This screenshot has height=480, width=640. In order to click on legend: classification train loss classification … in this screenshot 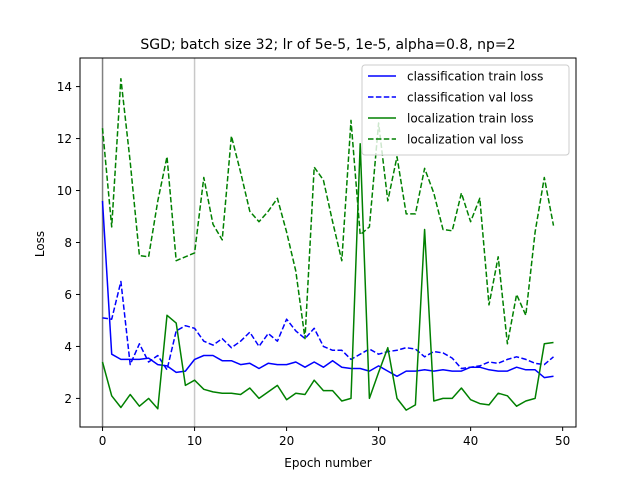, I will do `click(465, 110)`.